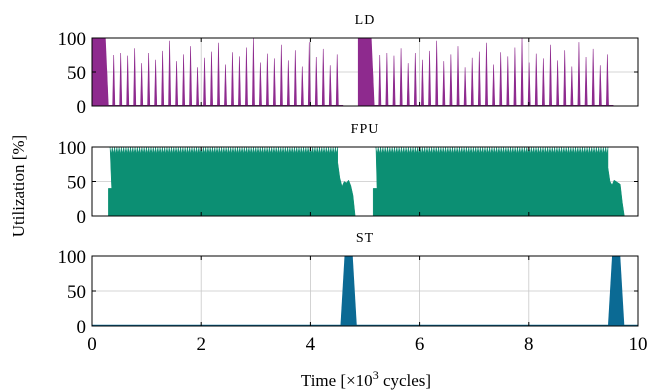 This screenshot has width=655, height=392. Describe the element at coordinates (92, 344) in the screenshot. I see `x-tick-label: 0` at that location.